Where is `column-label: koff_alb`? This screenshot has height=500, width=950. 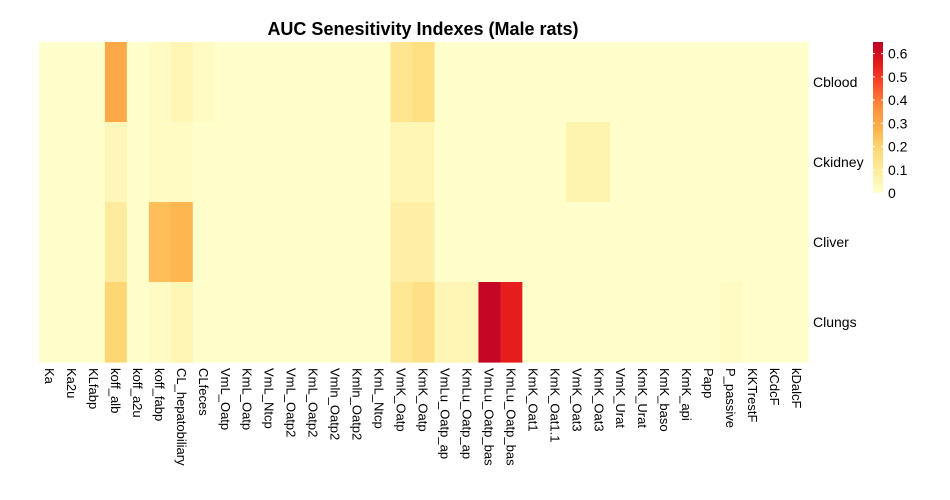
column-label: koff_alb is located at coordinates (115, 390).